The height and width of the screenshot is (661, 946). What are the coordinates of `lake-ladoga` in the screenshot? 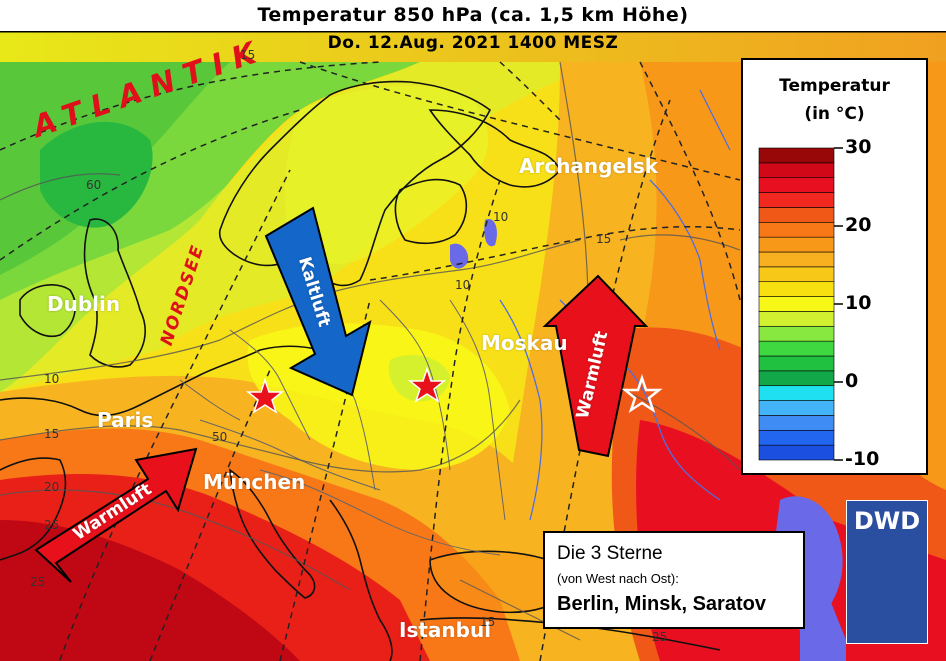 It's located at (459, 256).